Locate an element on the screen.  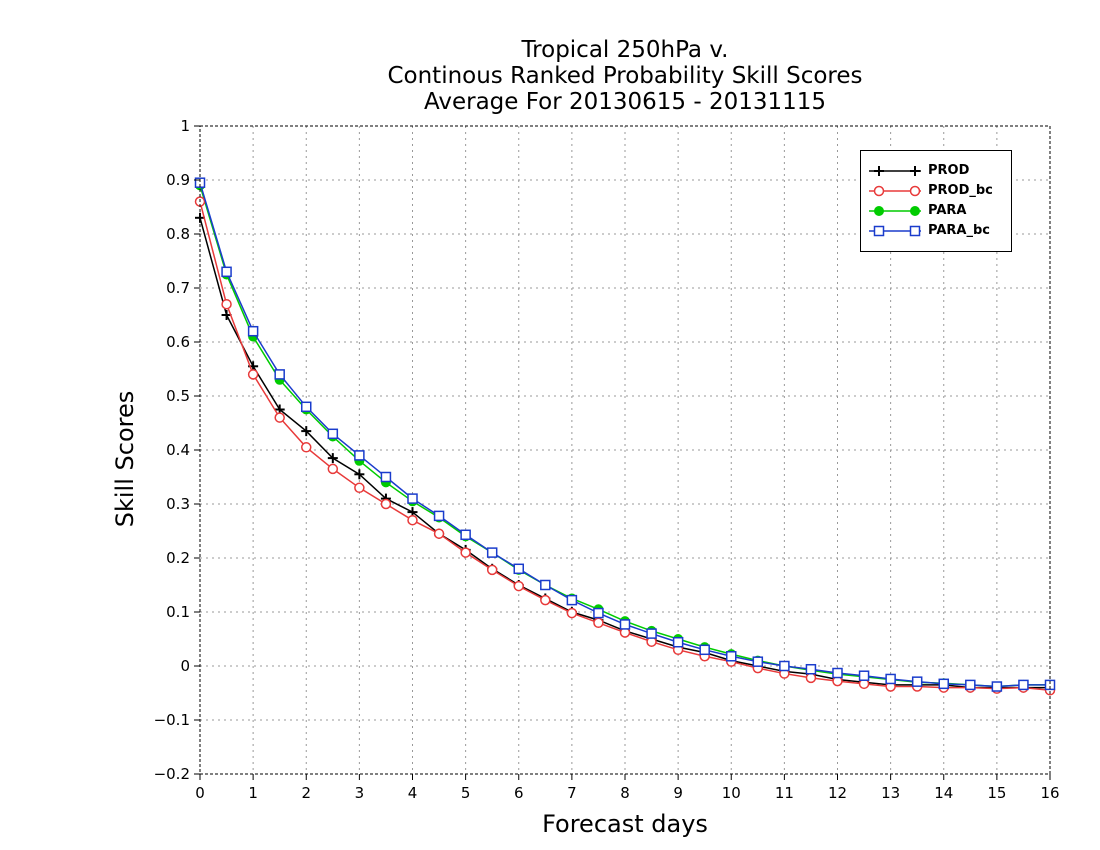
legend-swatch-para-bc is located at coordinates (895, 231).